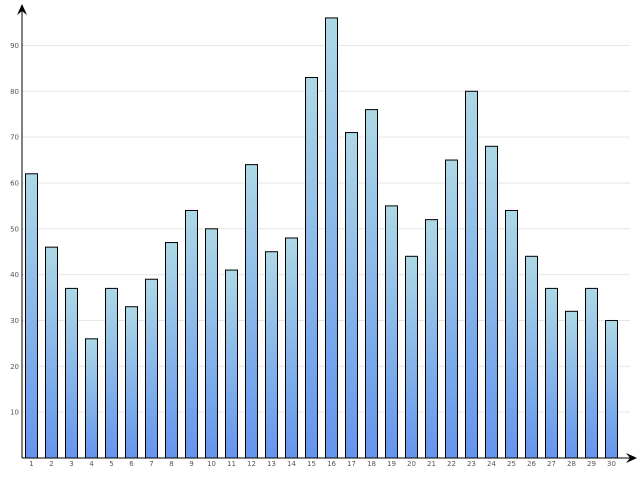  Describe the element at coordinates (22, 9) in the screenshot. I see `y-axis-arrow-icon` at that location.